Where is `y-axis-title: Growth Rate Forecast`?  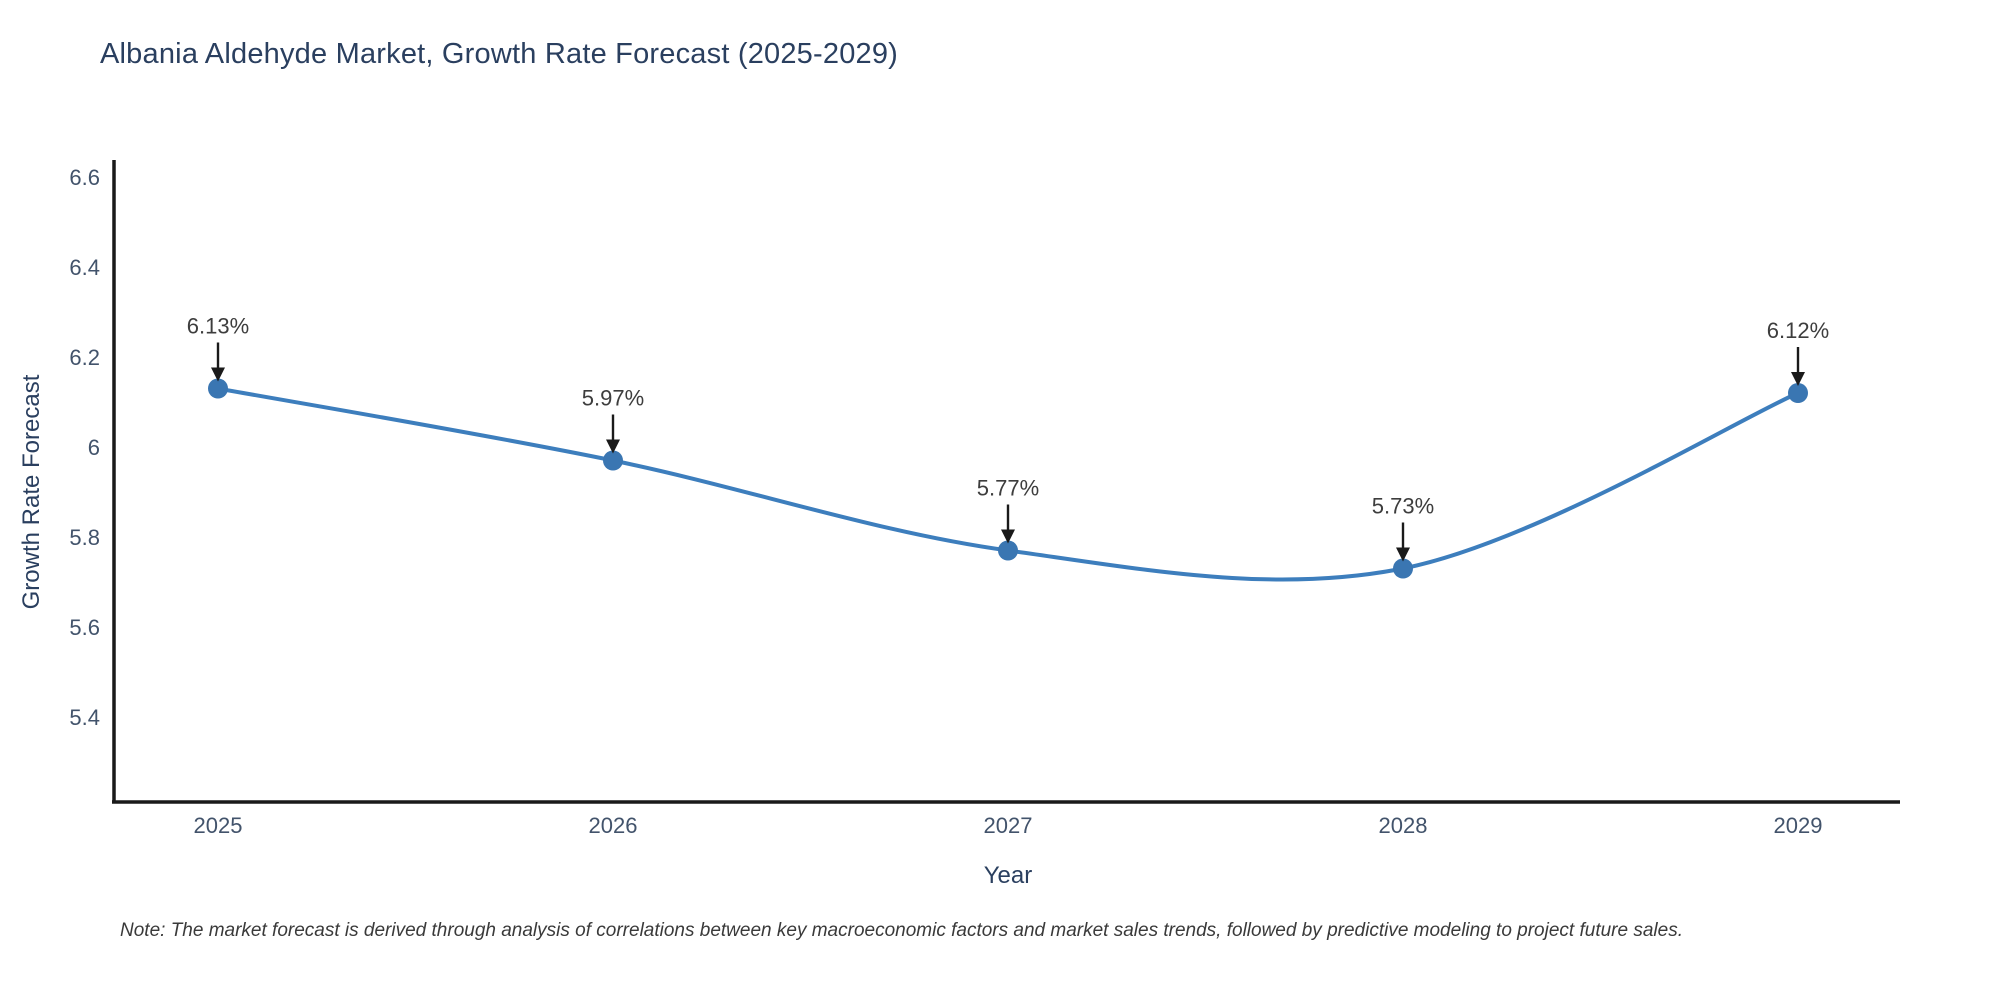
y-axis-title: Growth Rate Forecast is located at coordinates (31, 492).